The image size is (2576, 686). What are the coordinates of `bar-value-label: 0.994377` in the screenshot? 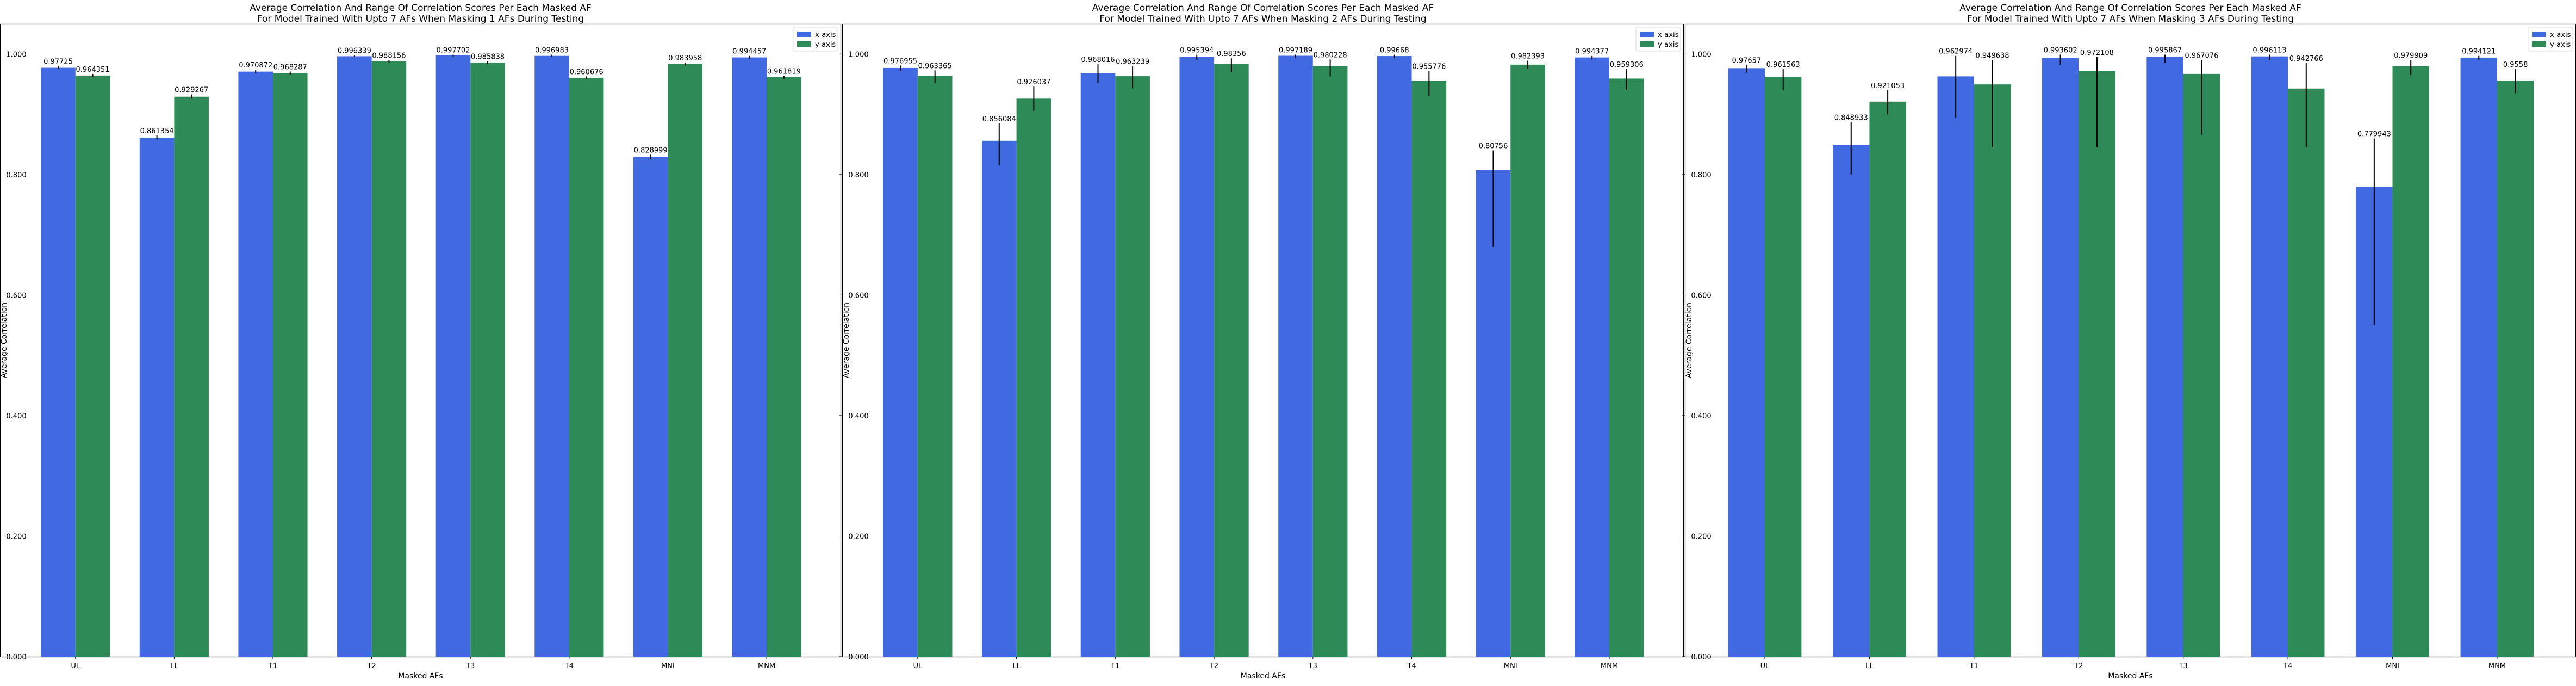 It's located at (1592, 52).